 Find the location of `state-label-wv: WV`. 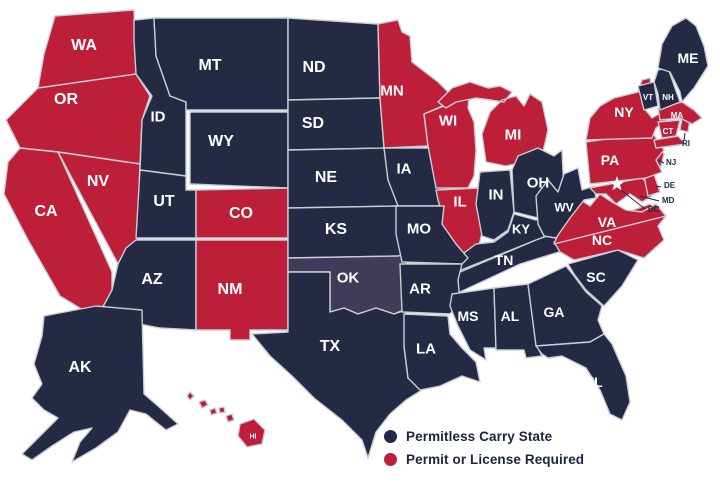

state-label-wv: WV is located at coordinates (563, 207).